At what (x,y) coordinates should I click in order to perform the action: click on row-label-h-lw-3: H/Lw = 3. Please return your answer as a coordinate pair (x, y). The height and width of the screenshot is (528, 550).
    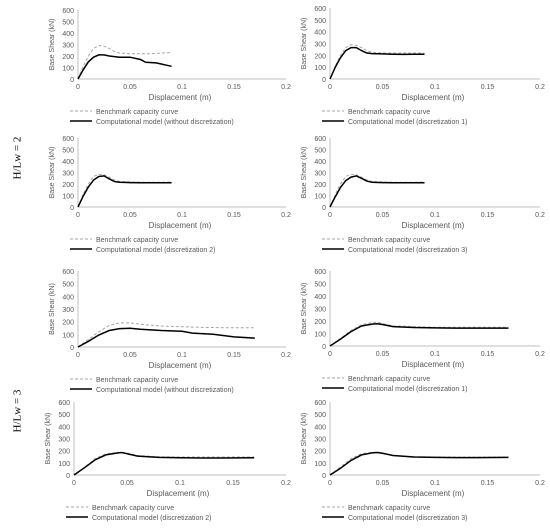
    Looking at the image, I should click on (17, 411).